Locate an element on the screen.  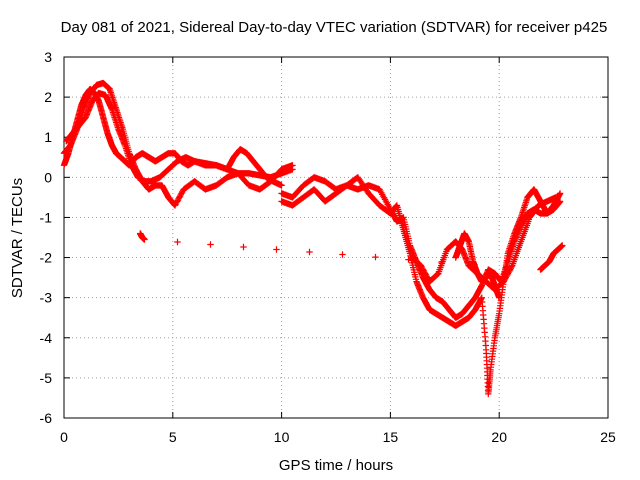
x-tick-label: 0 is located at coordinates (64, 437).